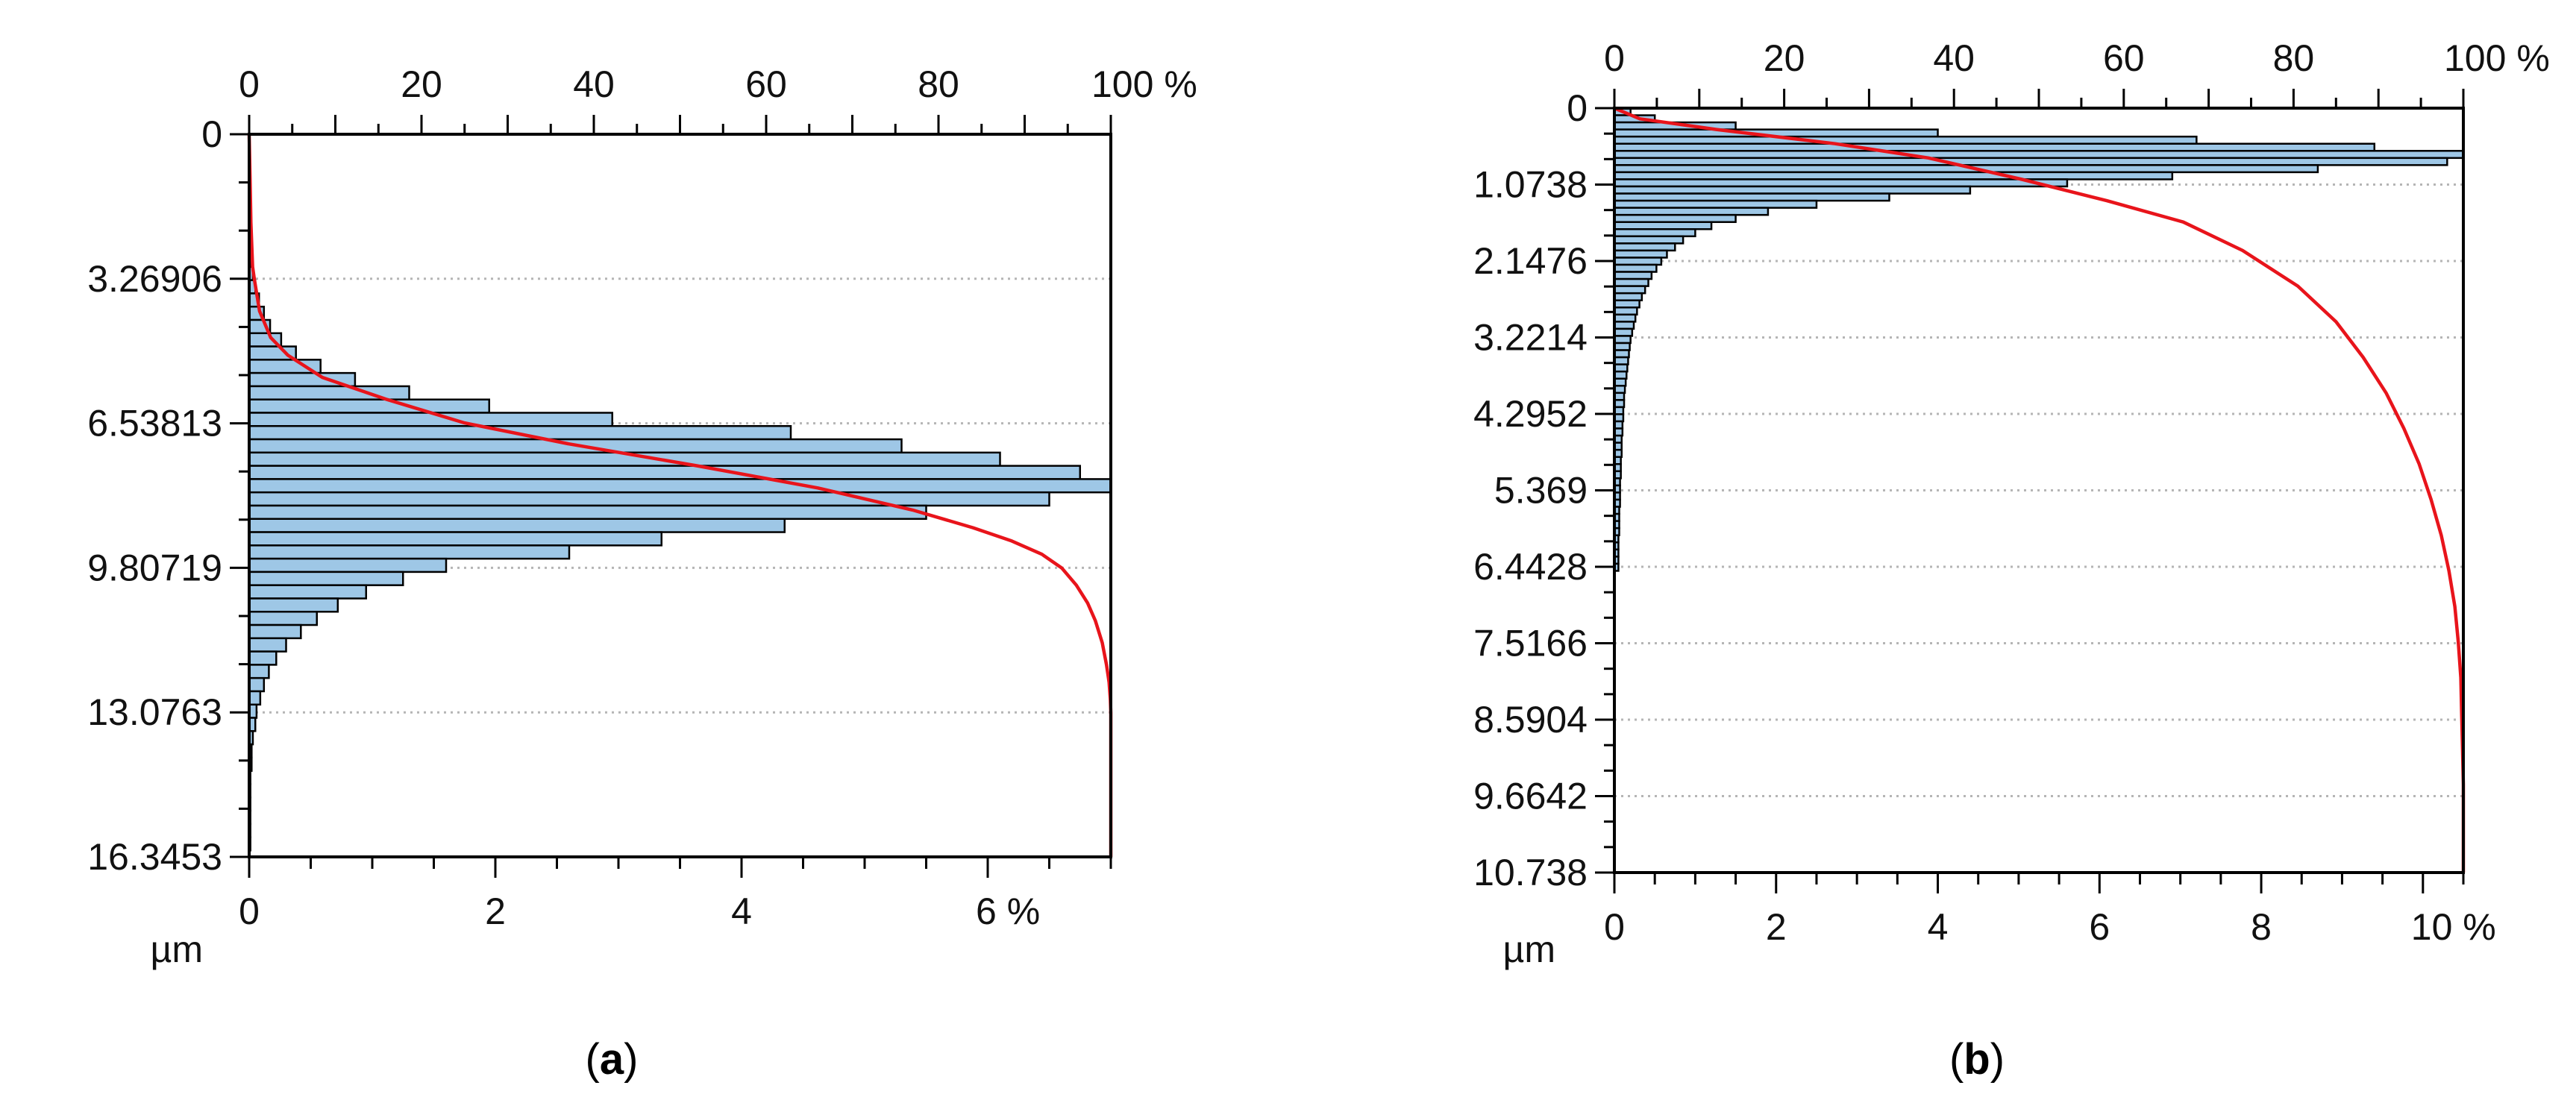  What do you see at coordinates (1614, 58) in the screenshot?
I see `x-top-tick-label-b-0: 0` at bounding box center [1614, 58].